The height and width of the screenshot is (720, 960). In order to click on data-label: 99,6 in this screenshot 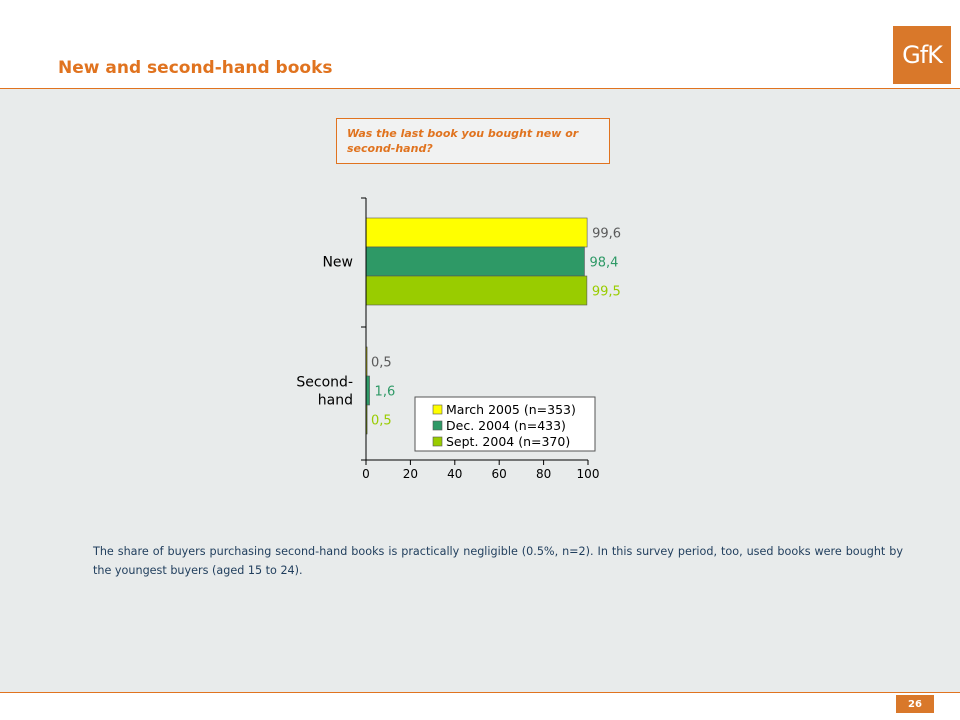, I will do `click(606, 234)`.